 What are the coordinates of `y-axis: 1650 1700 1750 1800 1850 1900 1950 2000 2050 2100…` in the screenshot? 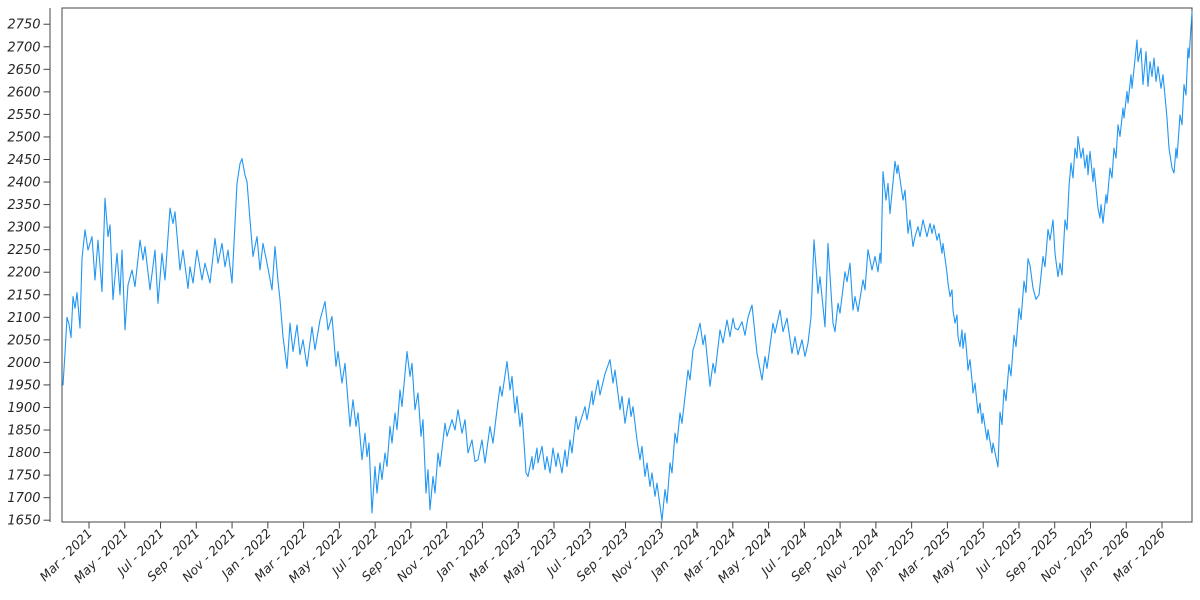 It's located at (29, 268).